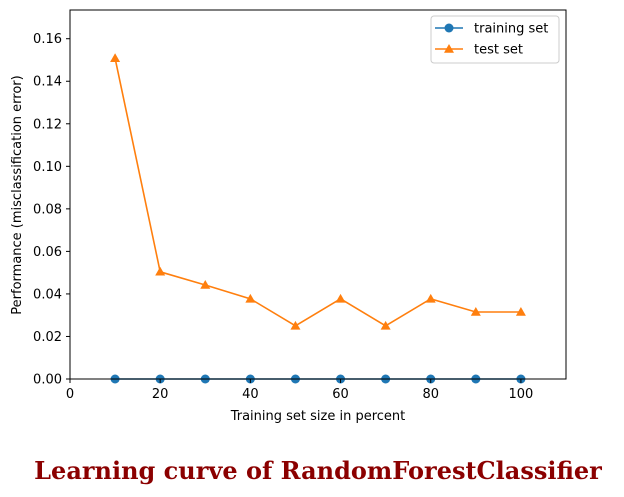 The width and height of the screenshot is (624, 497). I want to click on legend-marker-test-set, so click(449, 48).